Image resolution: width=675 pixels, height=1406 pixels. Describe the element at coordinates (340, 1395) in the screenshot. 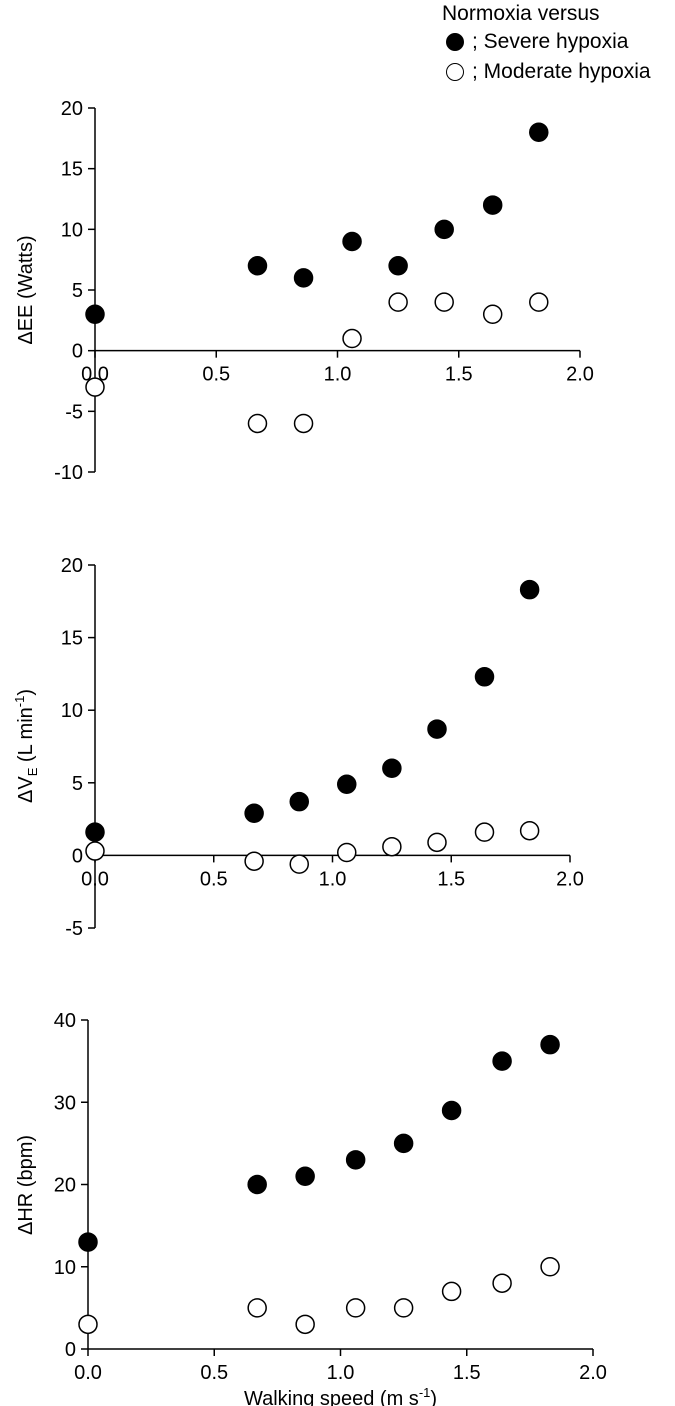

I see `x-axis-label: Walking speed (m s-1)` at that location.